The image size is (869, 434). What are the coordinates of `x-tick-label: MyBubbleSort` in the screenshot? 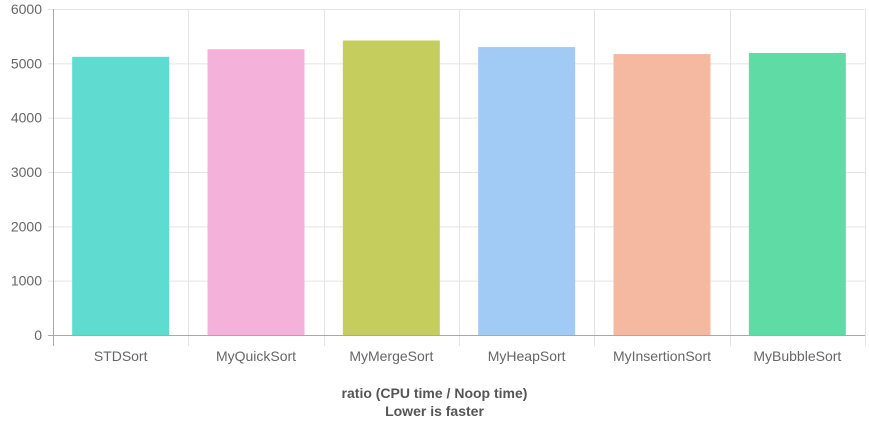 It's located at (797, 356).